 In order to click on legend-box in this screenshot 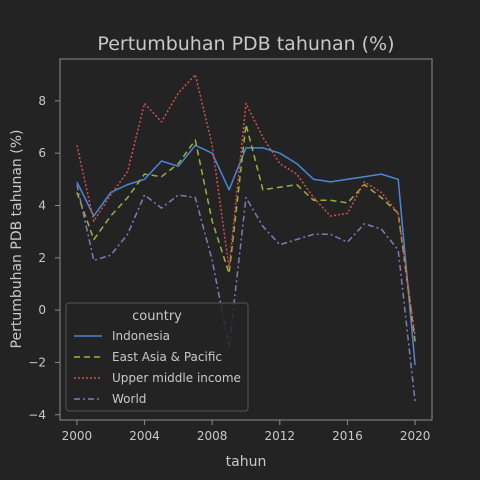, I will do `click(157, 357)`.